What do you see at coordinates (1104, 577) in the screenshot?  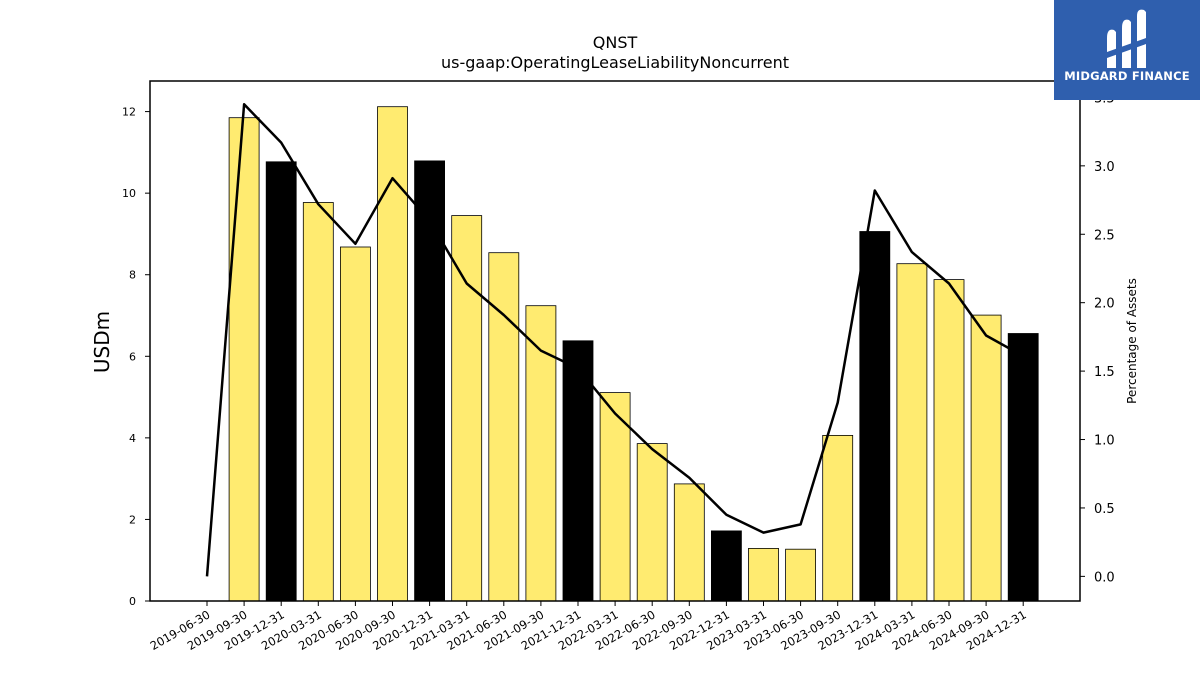 I see `right-tick-label: 0.0` at bounding box center [1104, 577].